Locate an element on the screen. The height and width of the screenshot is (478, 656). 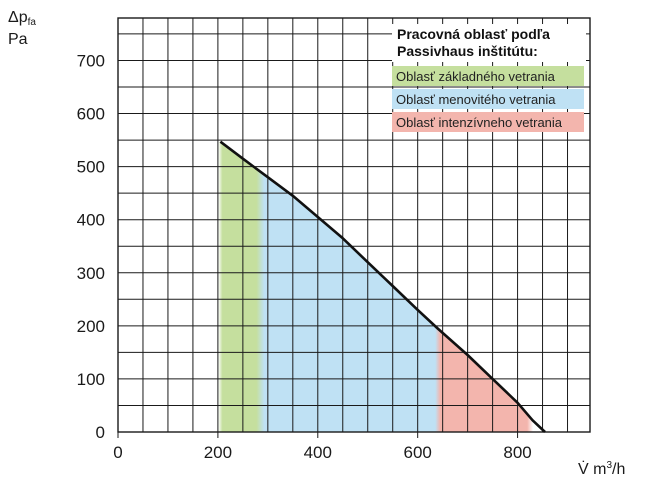
y-tick-label: 100 is located at coordinates (91, 379).